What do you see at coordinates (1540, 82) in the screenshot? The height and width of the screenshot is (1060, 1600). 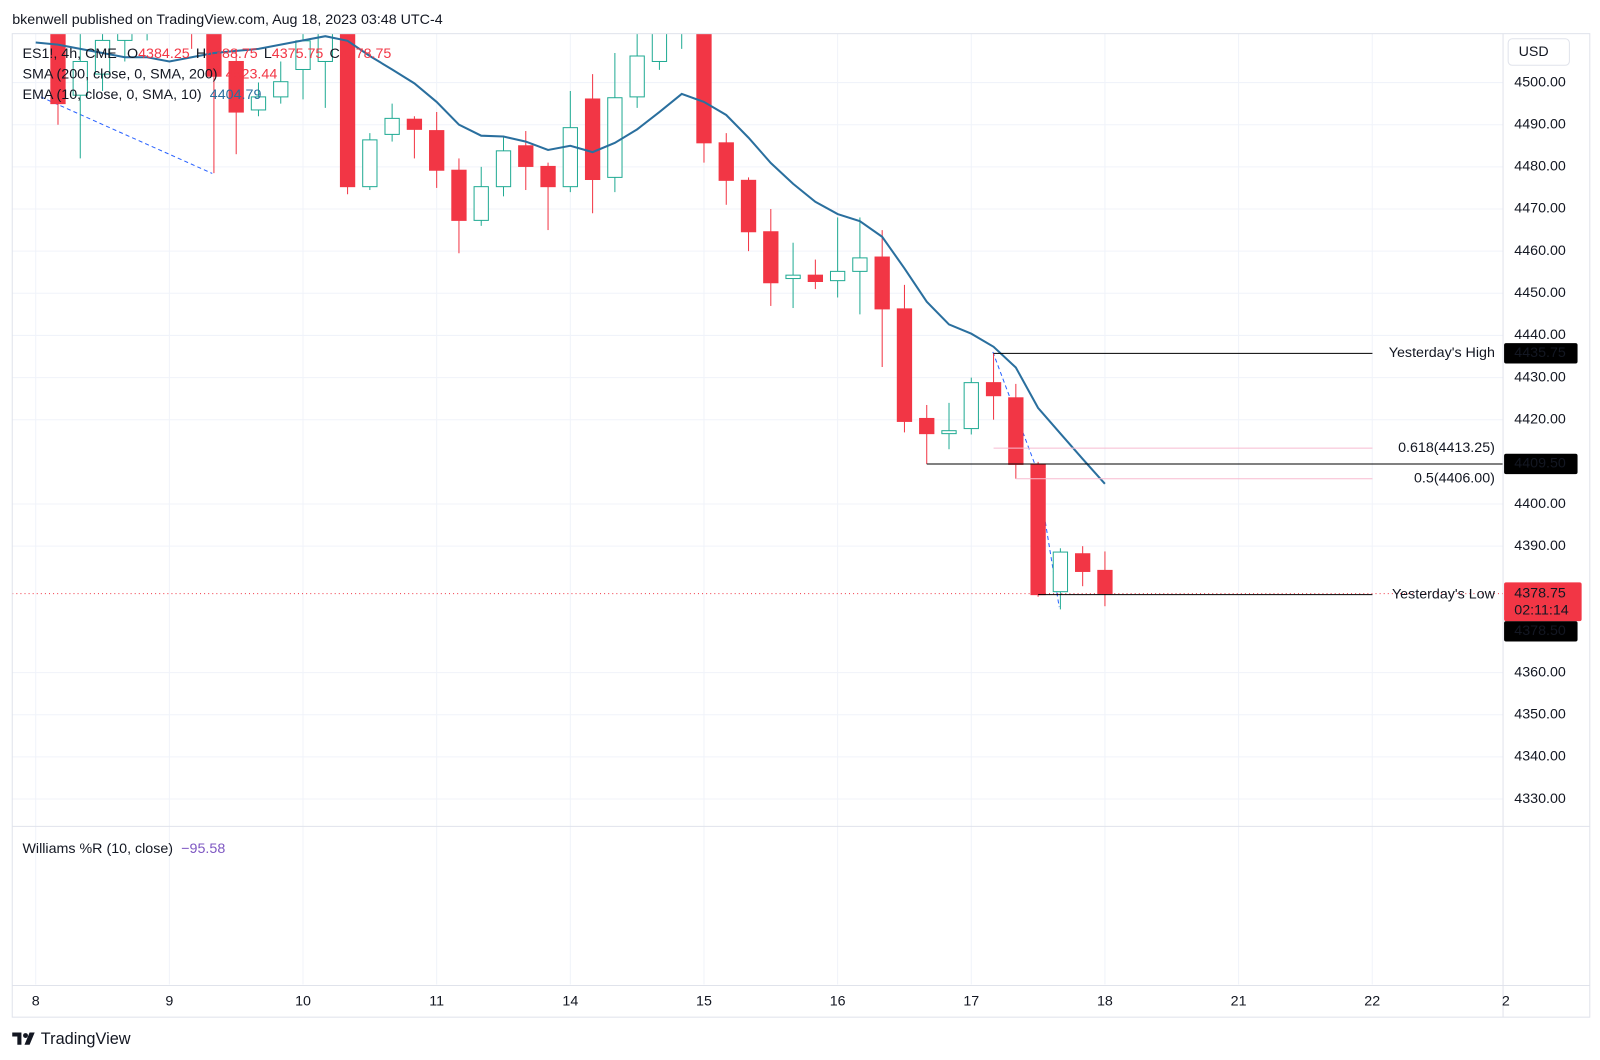 I see `y-tick-label: 4500.00` at bounding box center [1540, 82].